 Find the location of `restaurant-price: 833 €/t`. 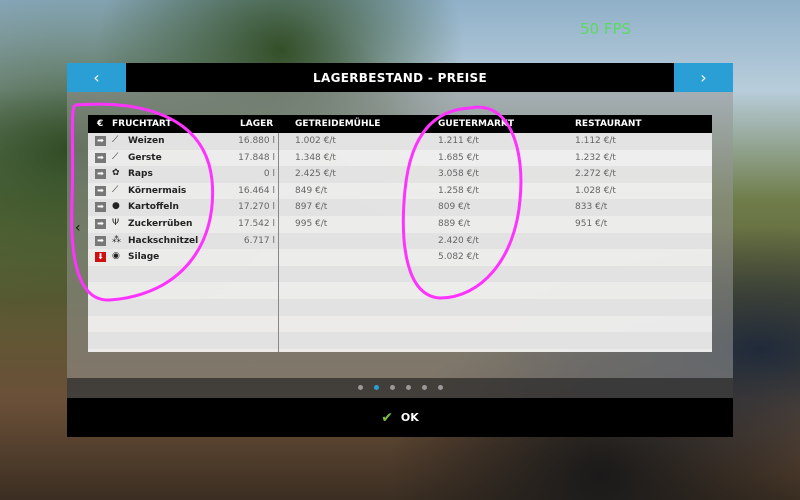

restaurant-price: 833 €/t is located at coordinates (591, 207).